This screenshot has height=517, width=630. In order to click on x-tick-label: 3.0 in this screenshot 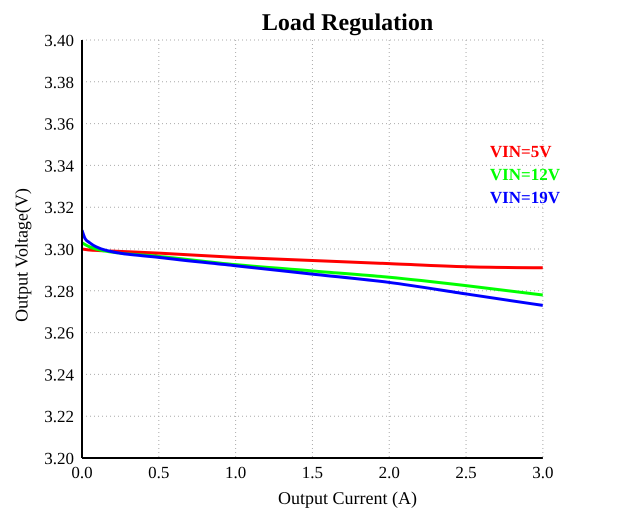, I will do `click(543, 472)`.